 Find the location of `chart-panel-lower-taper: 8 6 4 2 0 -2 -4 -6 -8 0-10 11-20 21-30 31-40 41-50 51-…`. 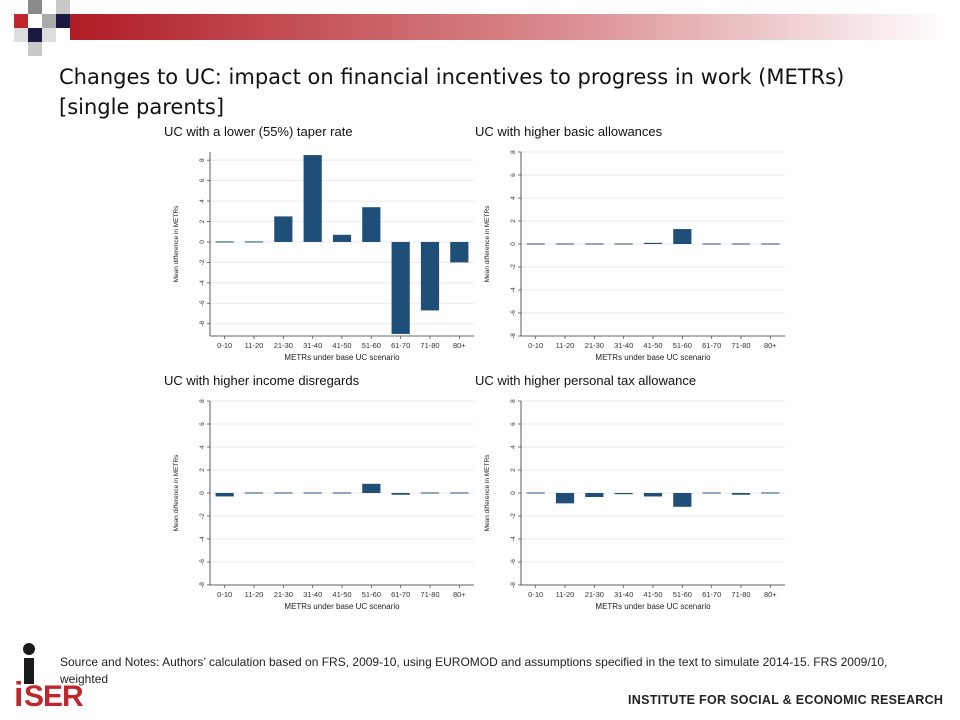

chart-panel-lower-taper: 8 6 4 2 0 -2 -4 -6 -8 0-10 11-20 21-30 31-40 41-50 51-… is located at coordinates (324, 247).